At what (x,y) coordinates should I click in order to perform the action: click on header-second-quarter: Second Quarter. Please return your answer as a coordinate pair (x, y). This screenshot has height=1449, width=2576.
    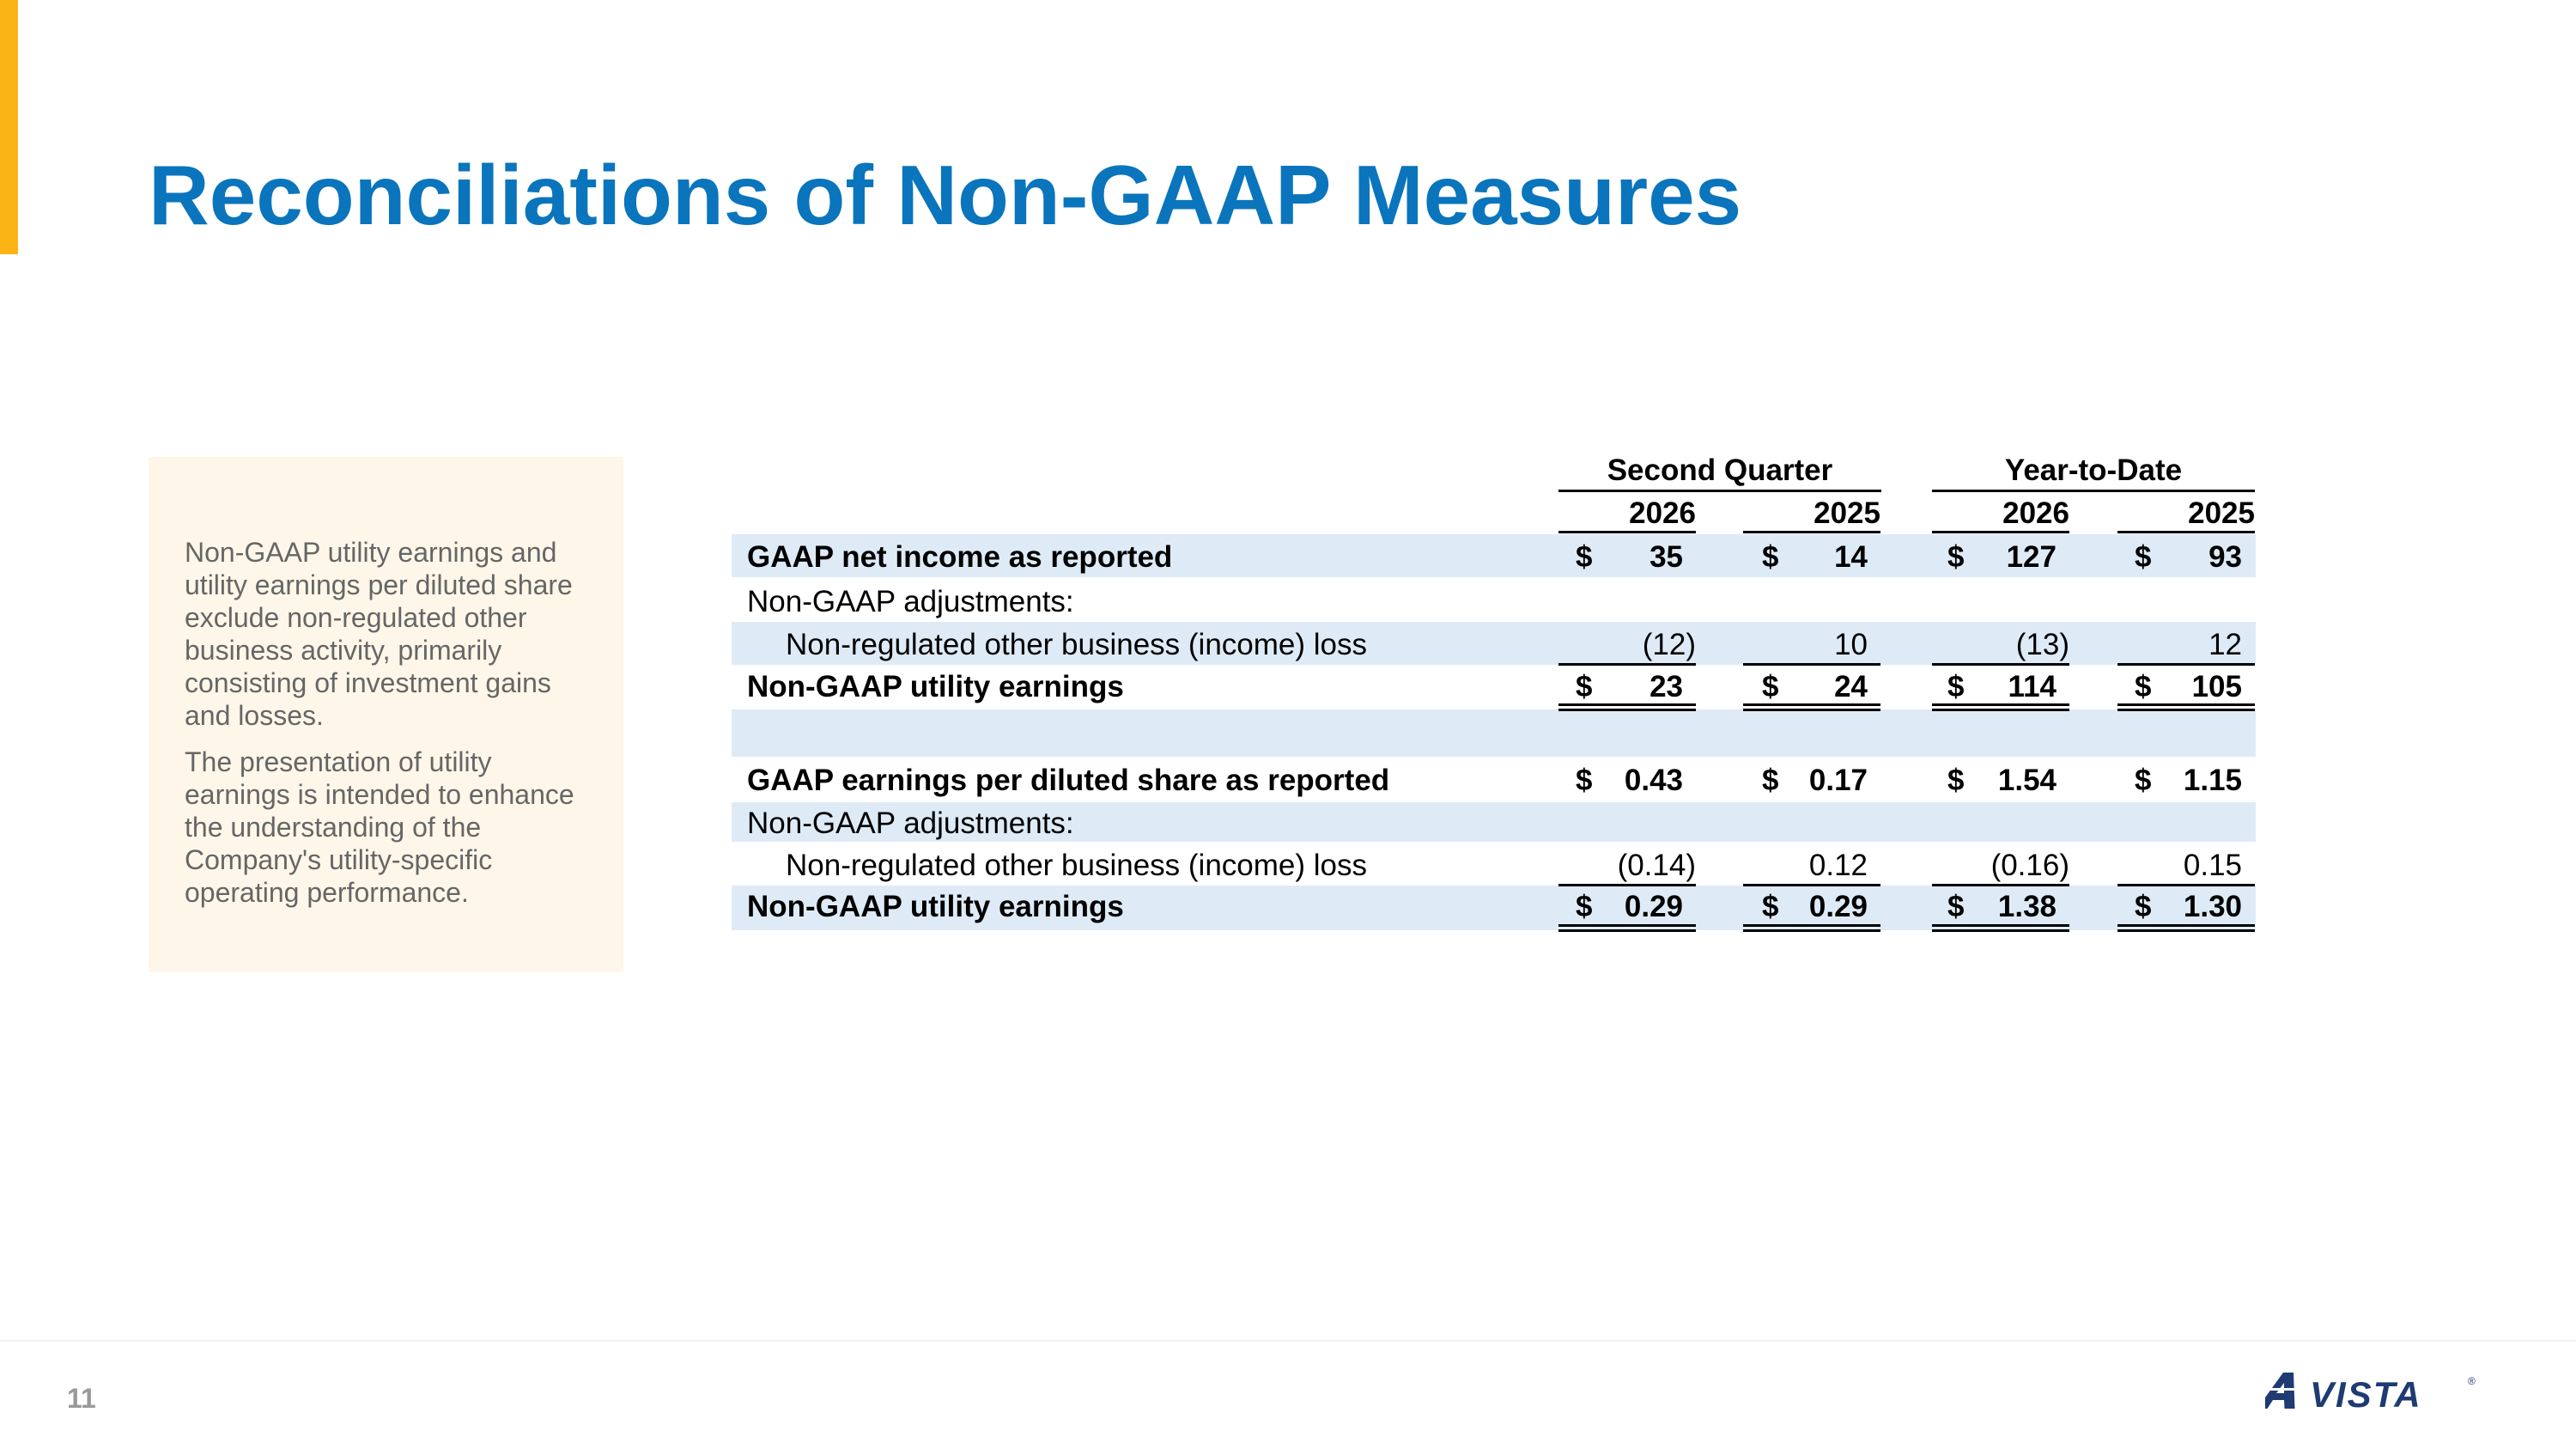
    Looking at the image, I should click on (1720, 470).